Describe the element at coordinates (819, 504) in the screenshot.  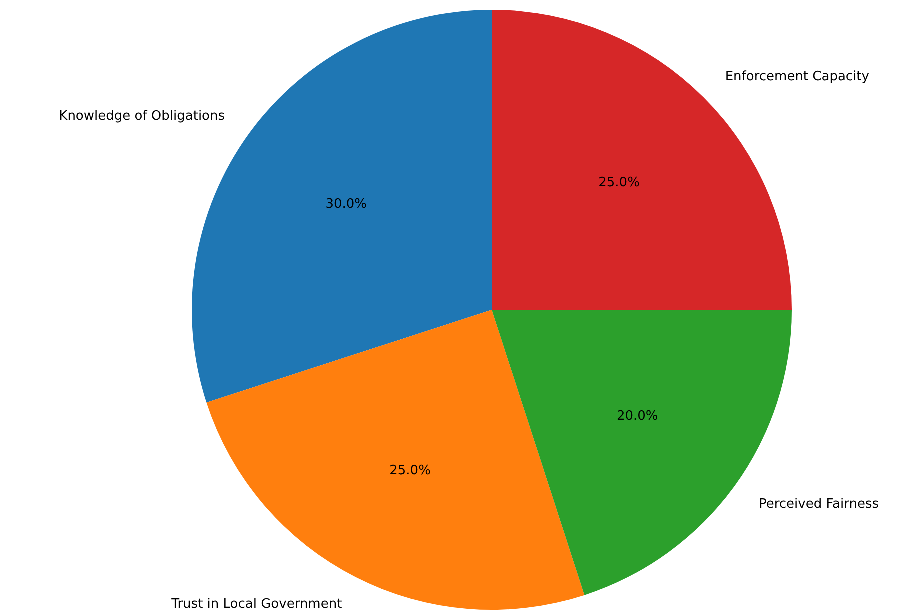
I see `slice-label: Perceived Fairness` at that location.